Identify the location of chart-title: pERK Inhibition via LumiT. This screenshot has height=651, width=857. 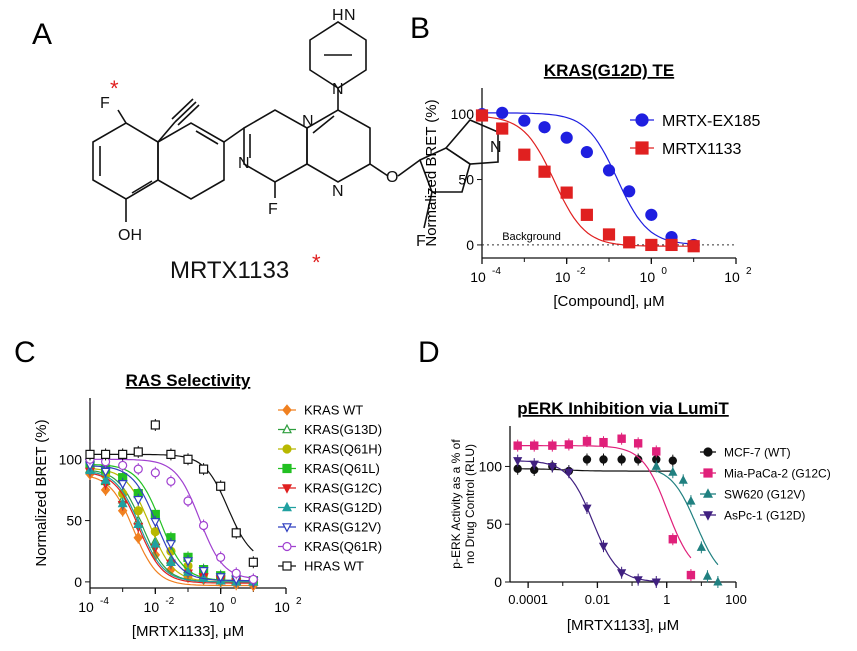
(623, 408).